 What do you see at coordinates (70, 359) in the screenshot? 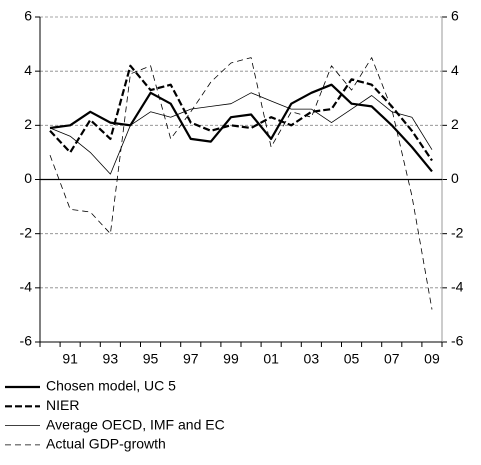
I see `x-tick-label: 91` at bounding box center [70, 359].